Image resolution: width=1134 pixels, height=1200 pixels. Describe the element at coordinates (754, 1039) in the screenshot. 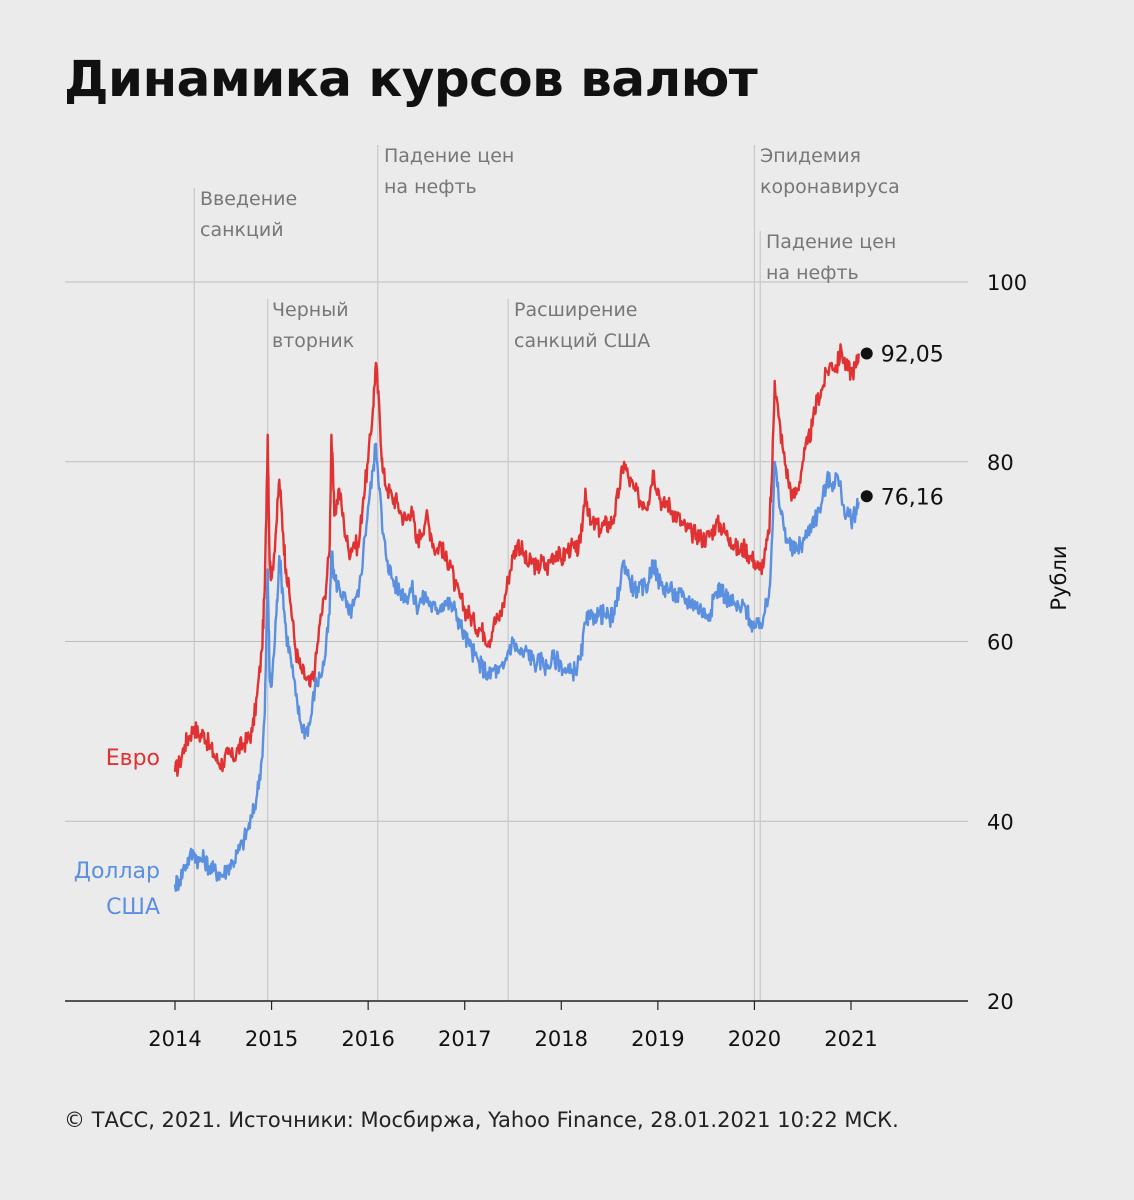

I see `x-tick-label-2020: 2020` at that location.